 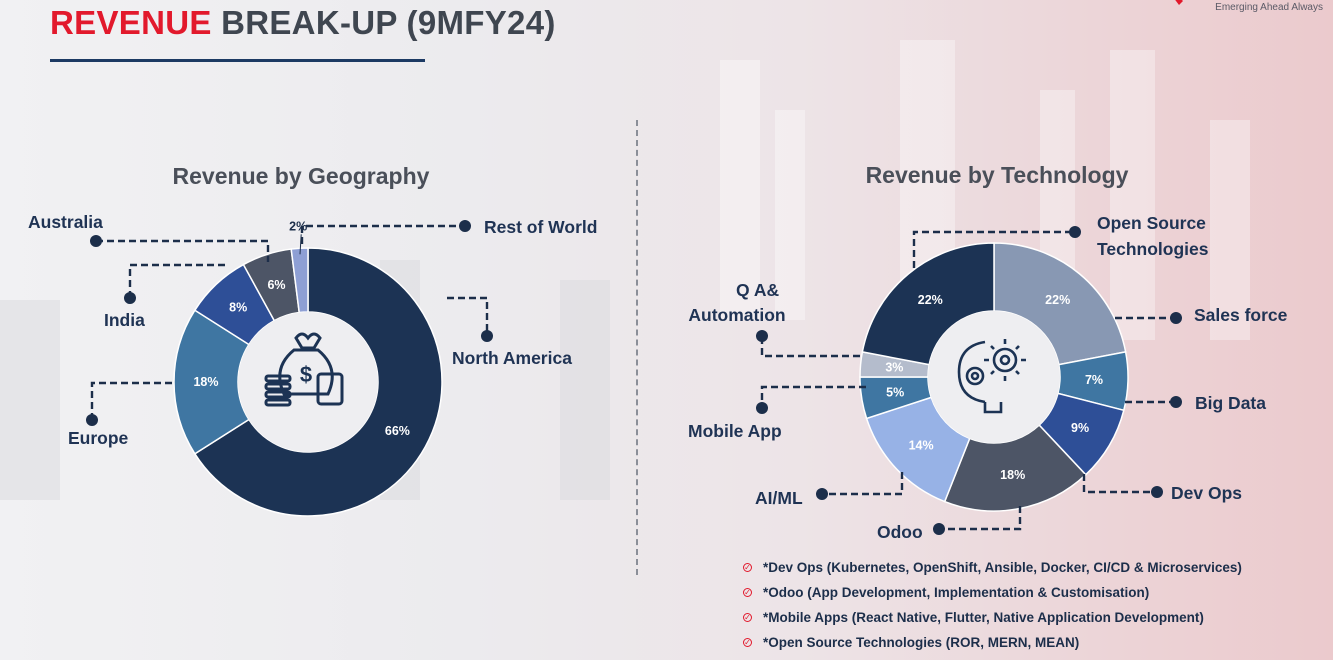 I want to click on title-underline, so click(x=237, y=60).